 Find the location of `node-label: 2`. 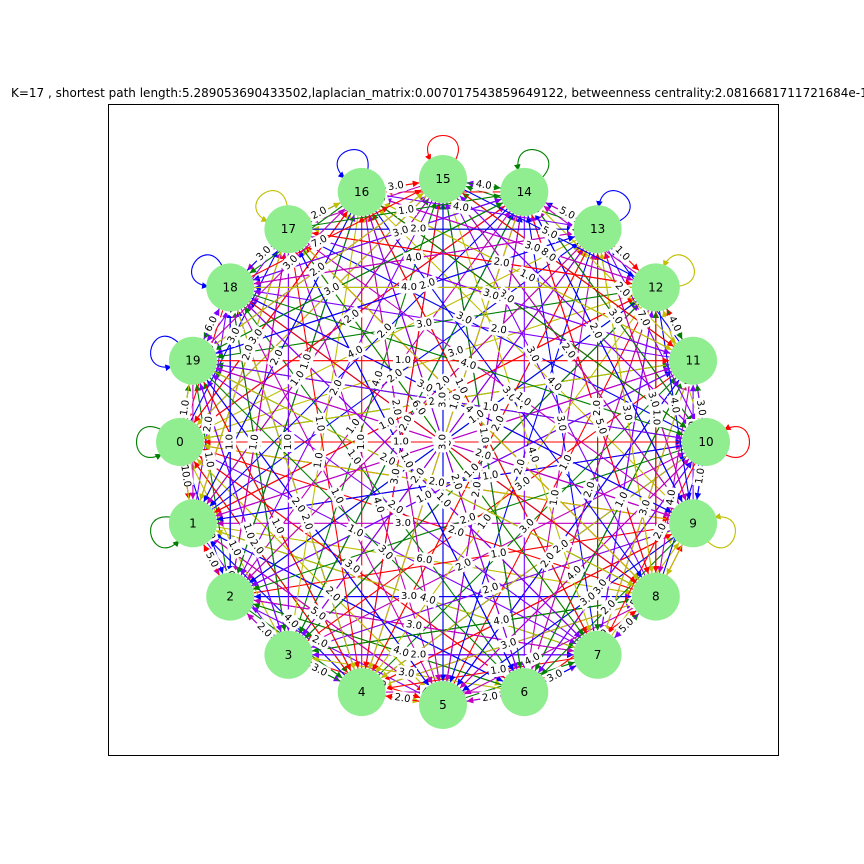

node-label: 2 is located at coordinates (230, 597).